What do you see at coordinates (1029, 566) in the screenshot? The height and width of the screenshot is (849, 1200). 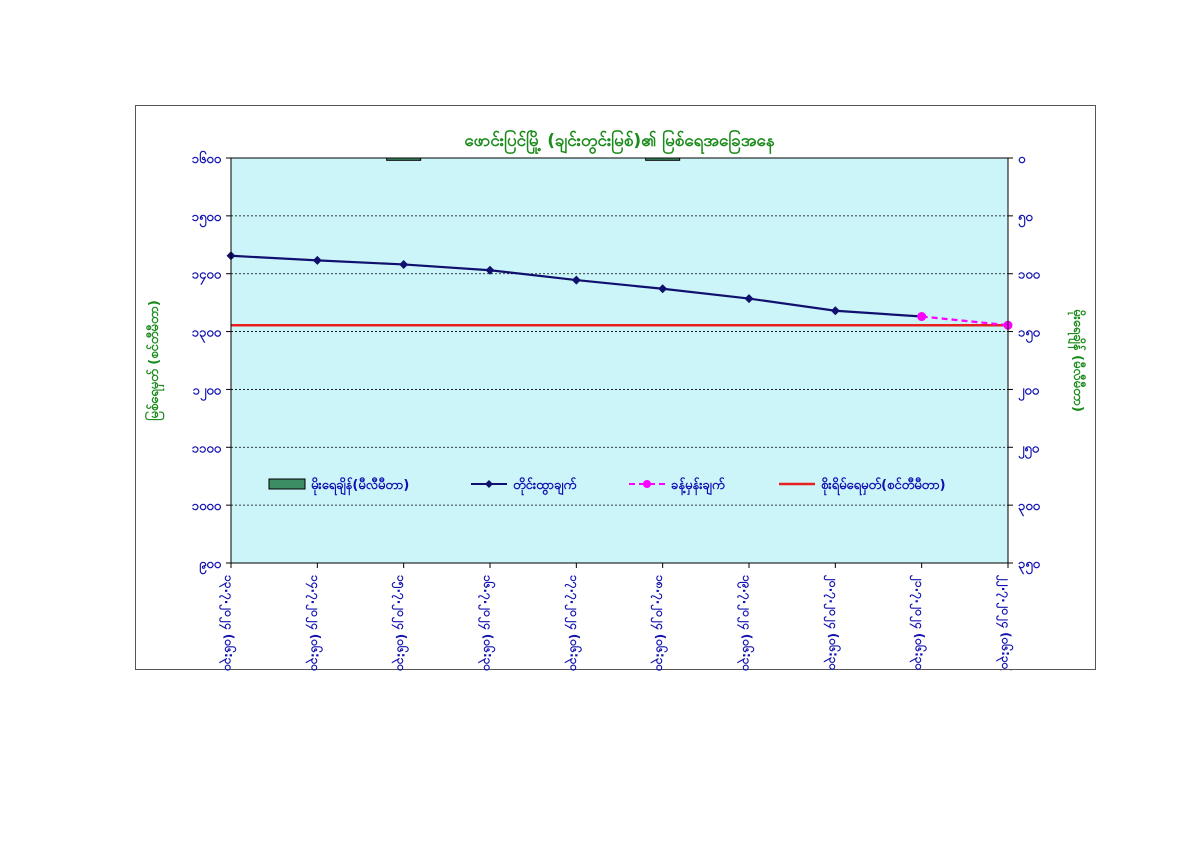 I see `y2-tick-label: ၃၅၀` at bounding box center [1029, 566].